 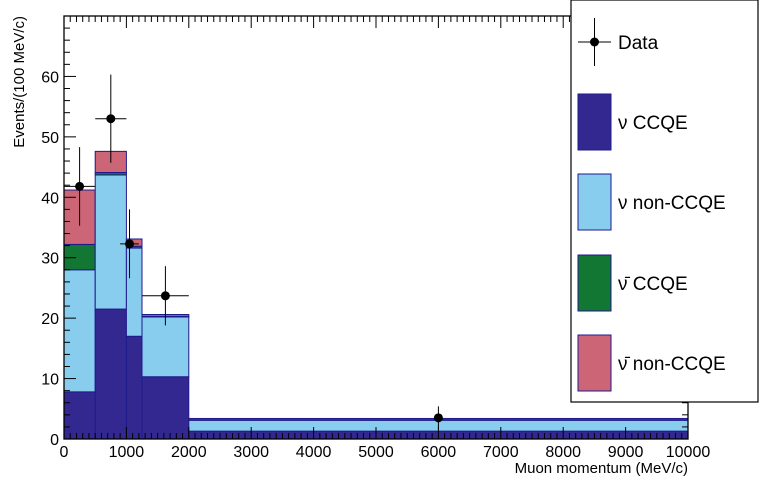 What do you see at coordinates (653, 284) in the screenshot?
I see `legend-label: ν̄ CCQE` at bounding box center [653, 284].